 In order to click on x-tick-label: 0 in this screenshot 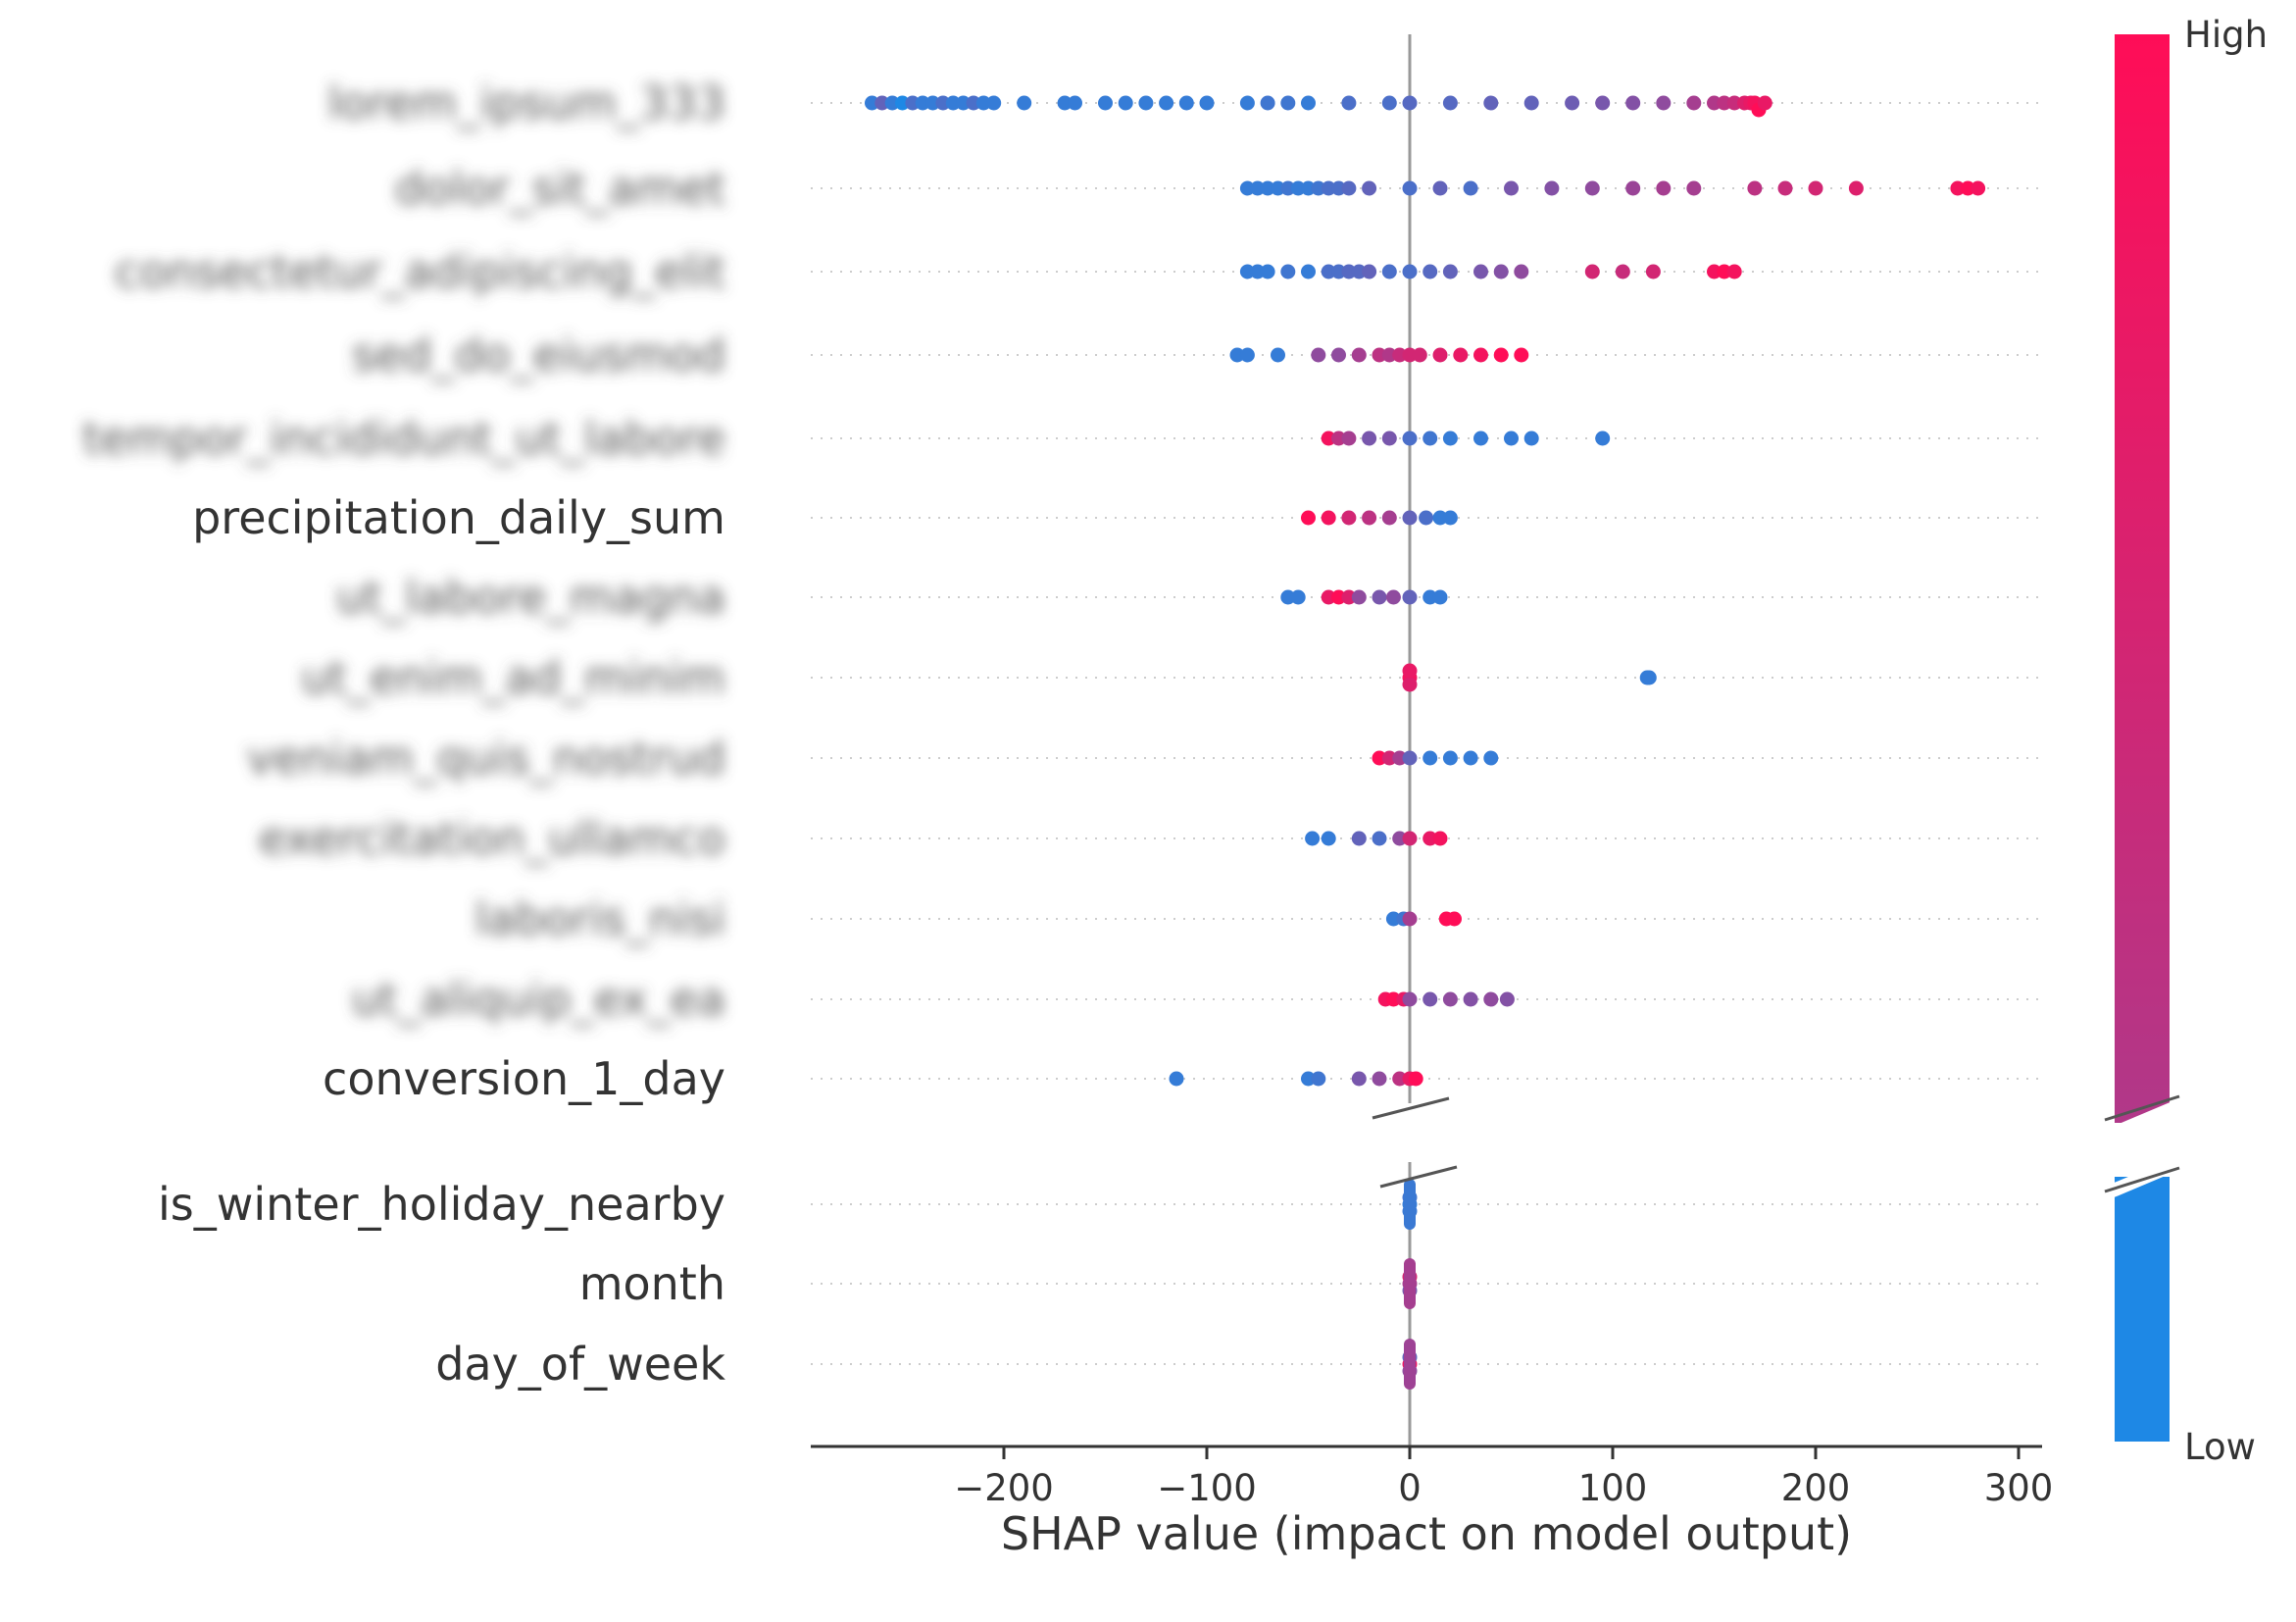, I will do `click(1410, 1488)`.